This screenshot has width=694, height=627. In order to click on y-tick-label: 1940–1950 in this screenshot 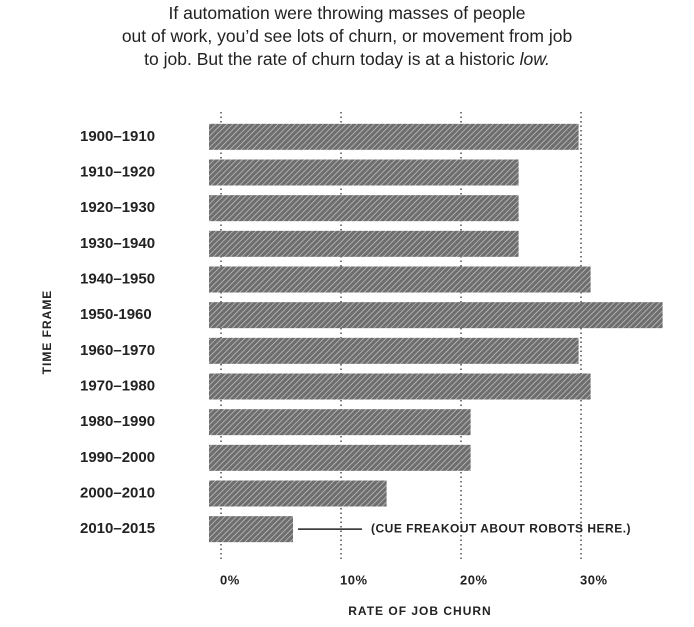, I will do `click(117, 278)`.